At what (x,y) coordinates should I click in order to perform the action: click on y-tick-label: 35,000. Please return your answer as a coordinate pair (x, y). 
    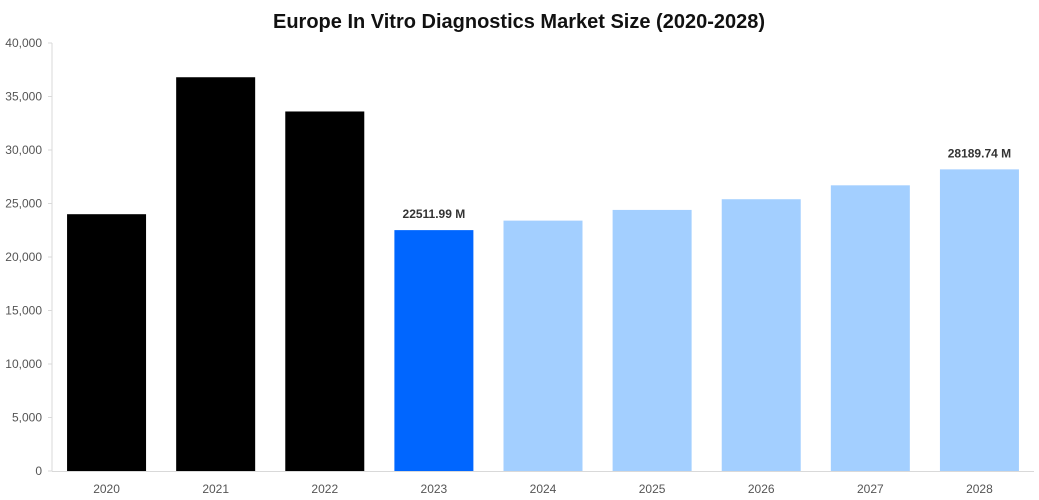
    Looking at the image, I should click on (23, 97).